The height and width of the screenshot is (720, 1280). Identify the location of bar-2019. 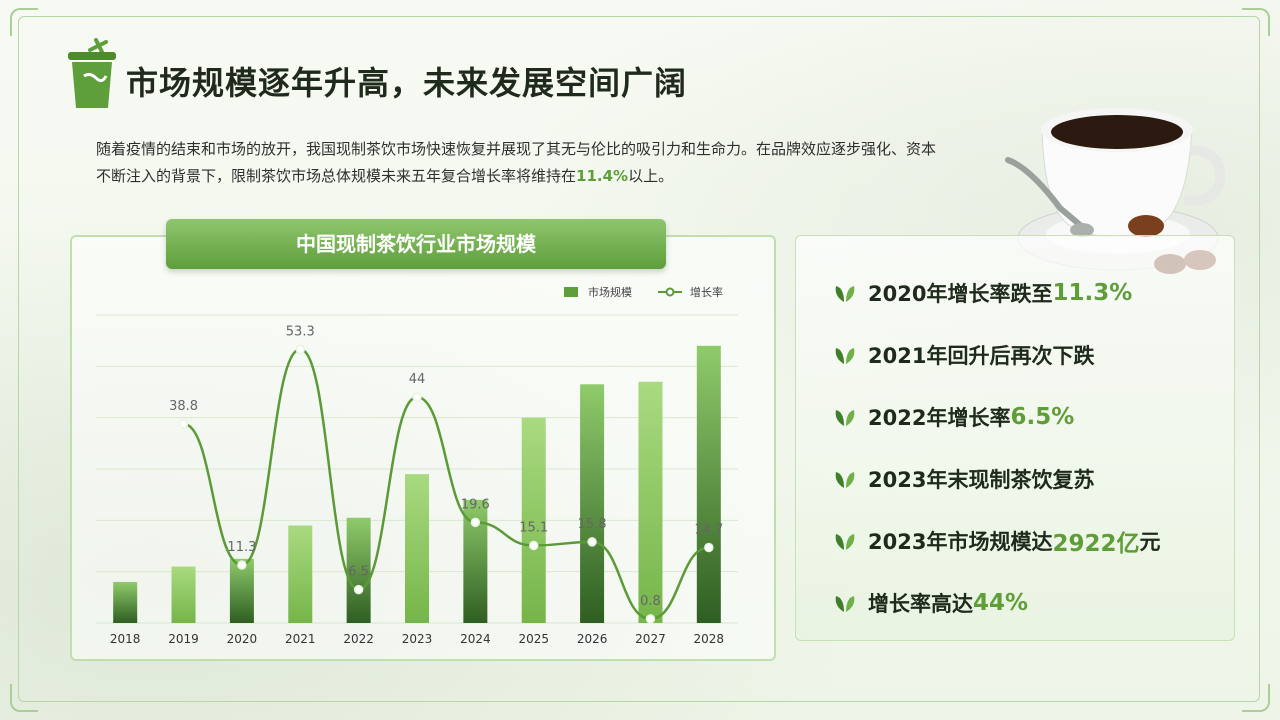
(183, 594).